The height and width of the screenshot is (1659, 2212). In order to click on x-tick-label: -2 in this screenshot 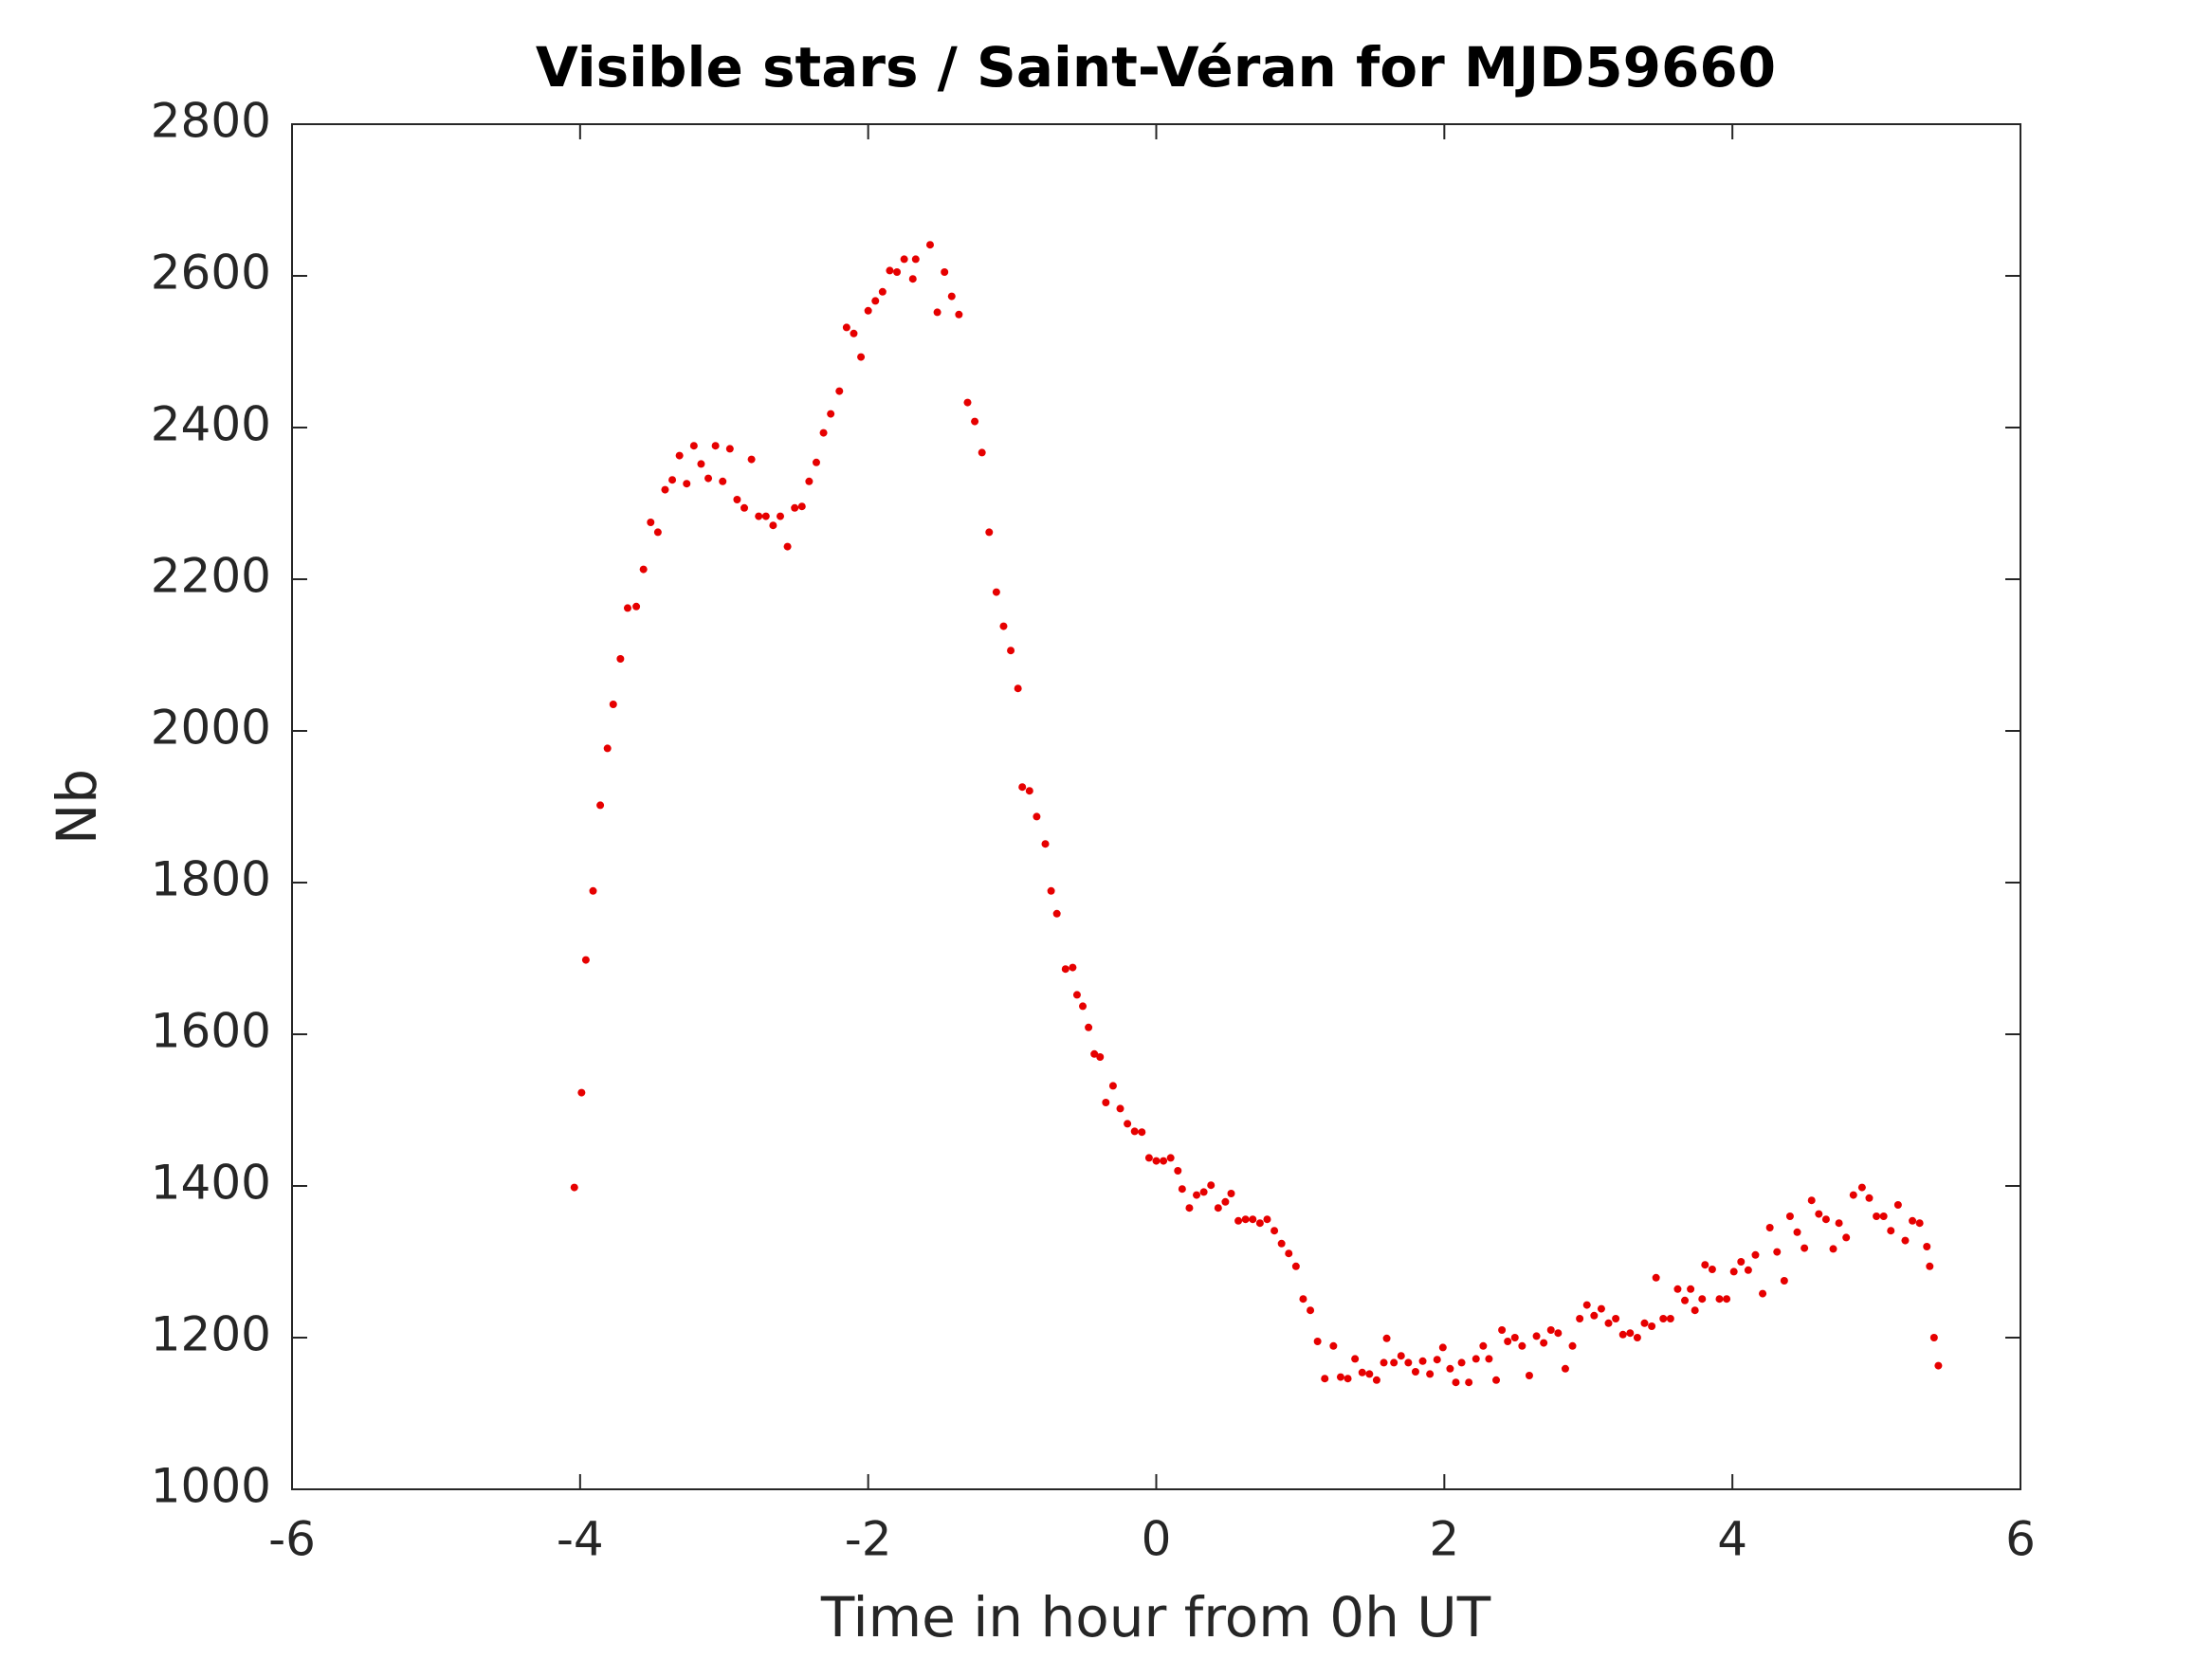, I will do `click(868, 1539)`.